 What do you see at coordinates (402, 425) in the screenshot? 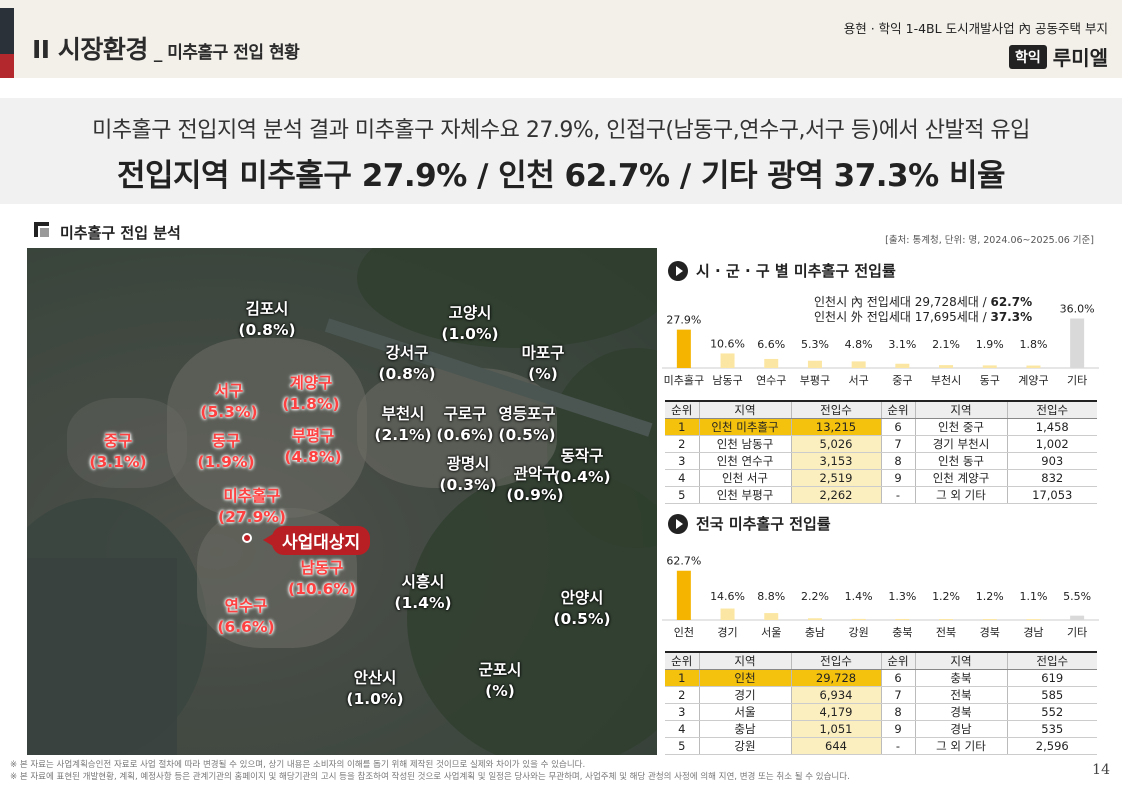
I see `map-label-7: 부천시 (2.1%)` at bounding box center [402, 425].